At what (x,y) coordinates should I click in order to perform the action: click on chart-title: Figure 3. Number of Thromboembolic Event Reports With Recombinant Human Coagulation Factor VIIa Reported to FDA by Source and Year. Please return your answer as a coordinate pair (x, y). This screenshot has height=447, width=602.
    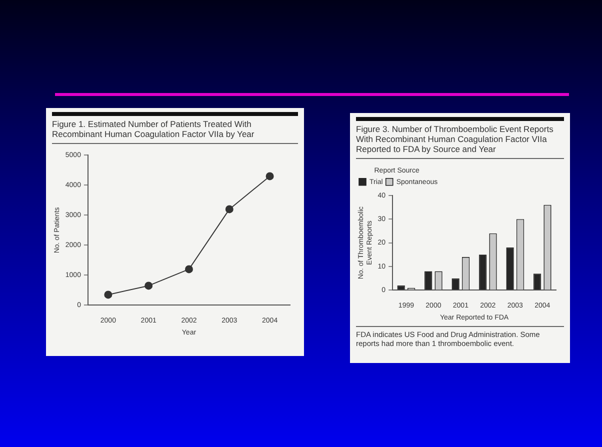
    Looking at the image, I should click on (460, 141).